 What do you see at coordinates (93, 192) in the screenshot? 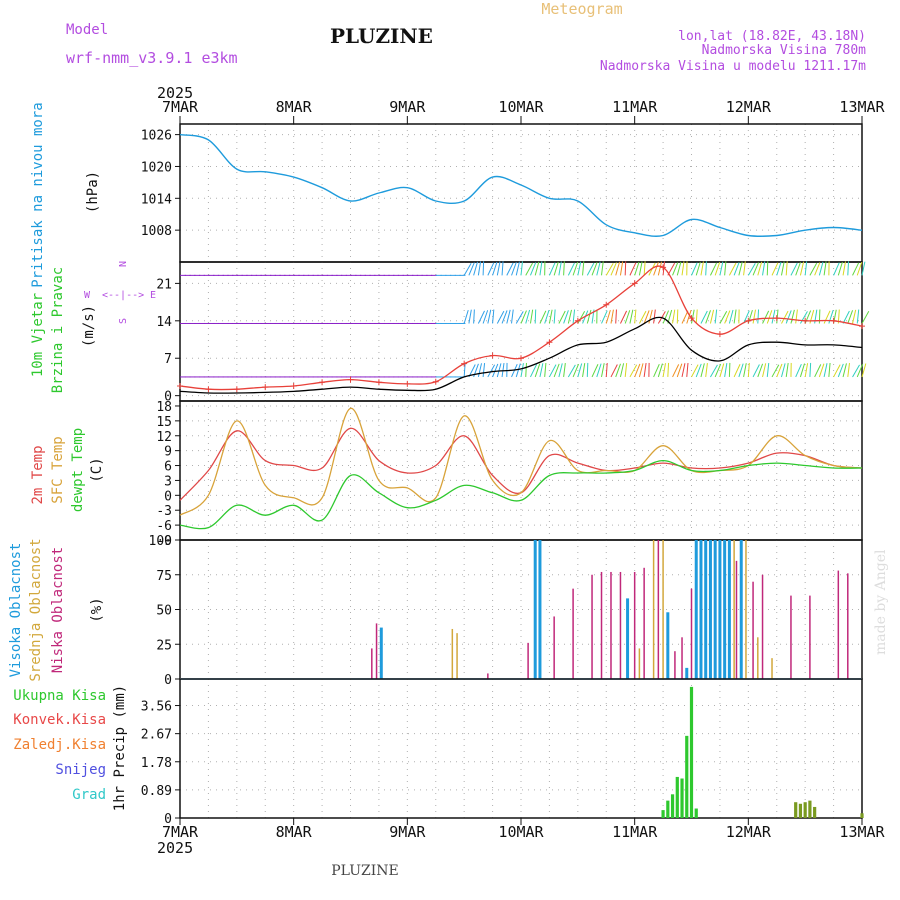
I see `pressure-unit: (hPa)` at bounding box center [93, 192].